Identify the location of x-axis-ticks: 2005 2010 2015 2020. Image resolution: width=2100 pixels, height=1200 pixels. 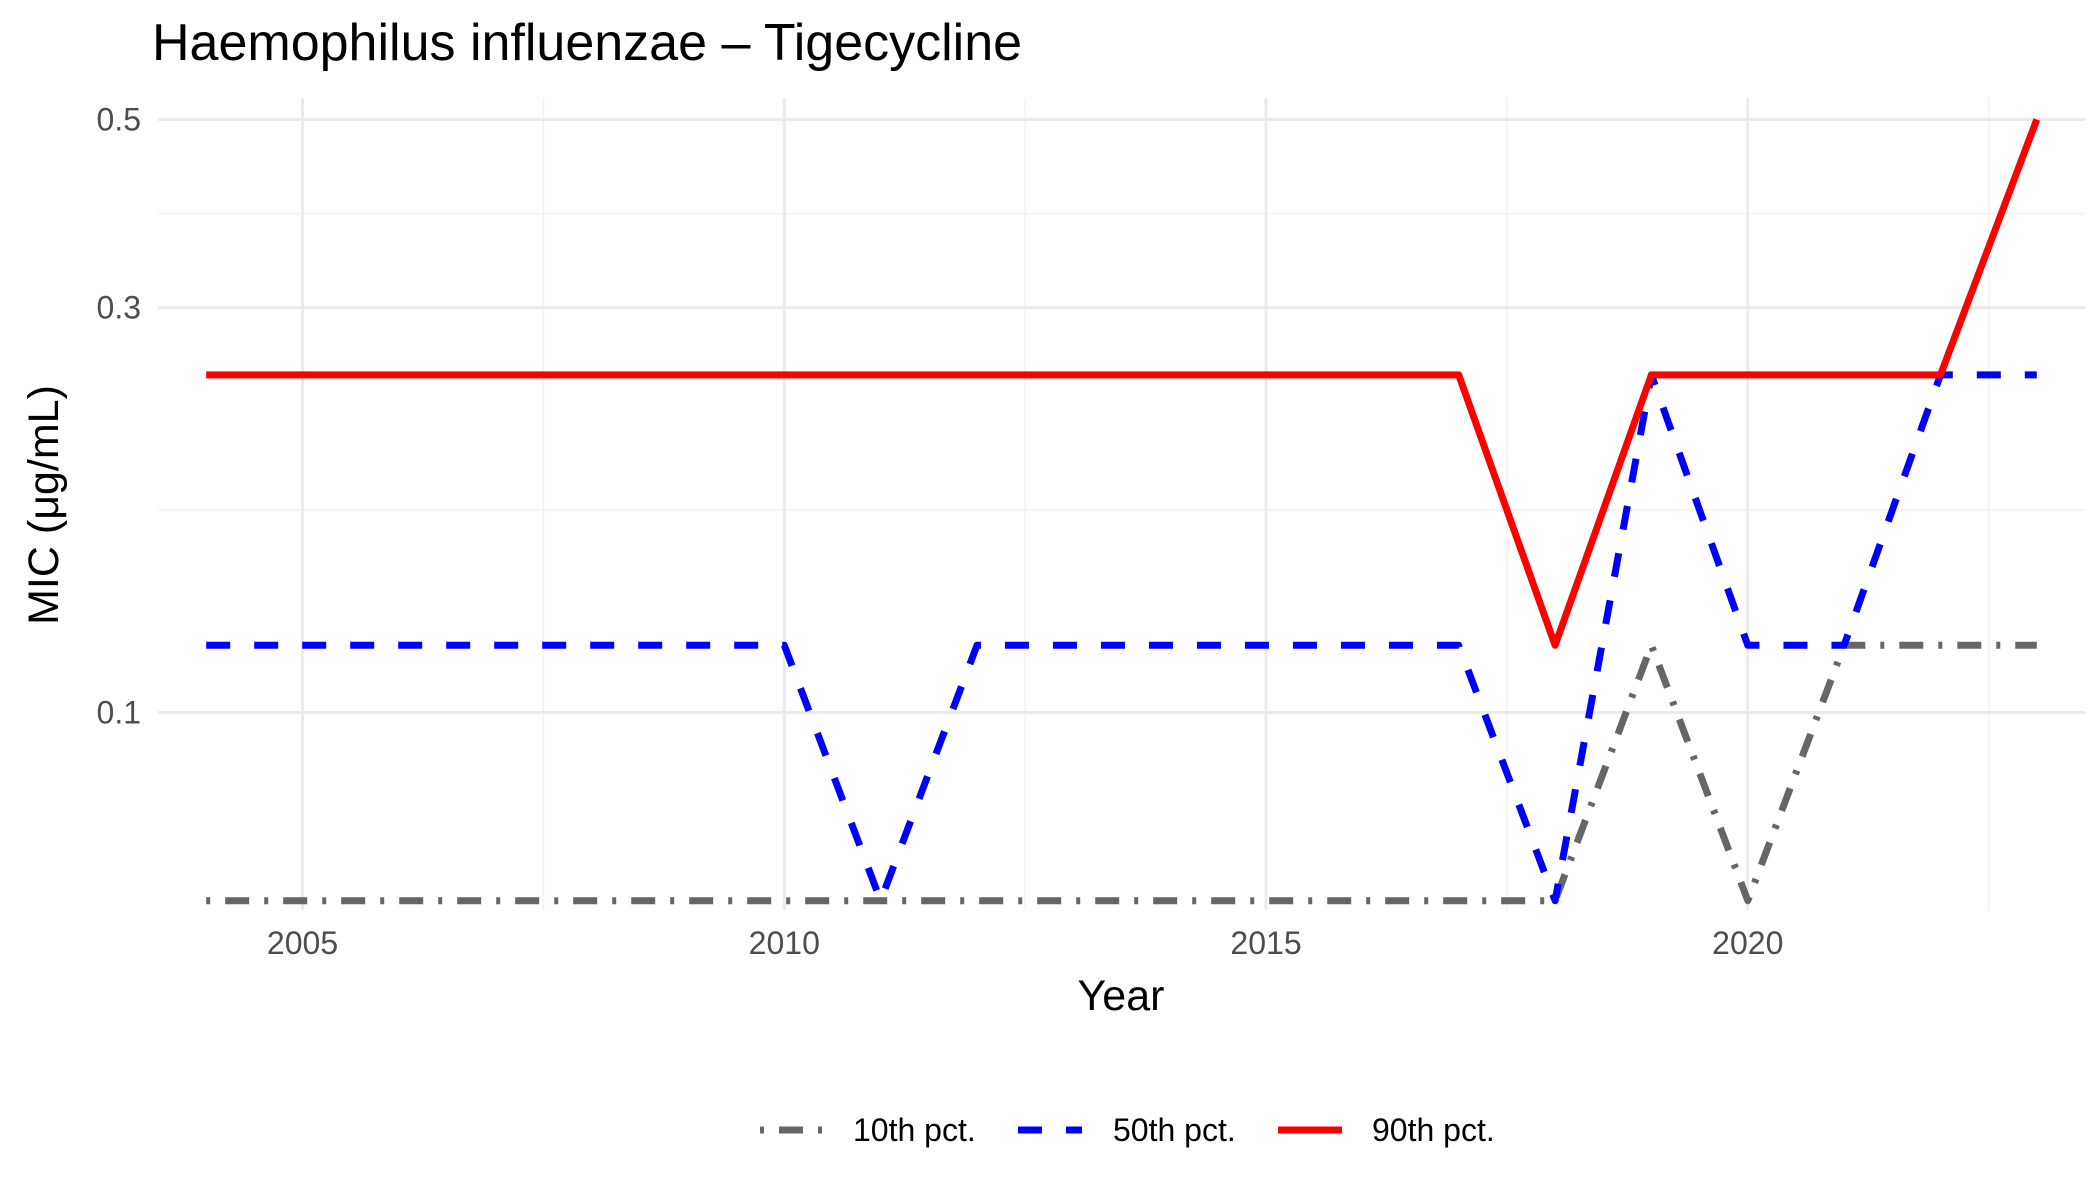
(1025, 943).